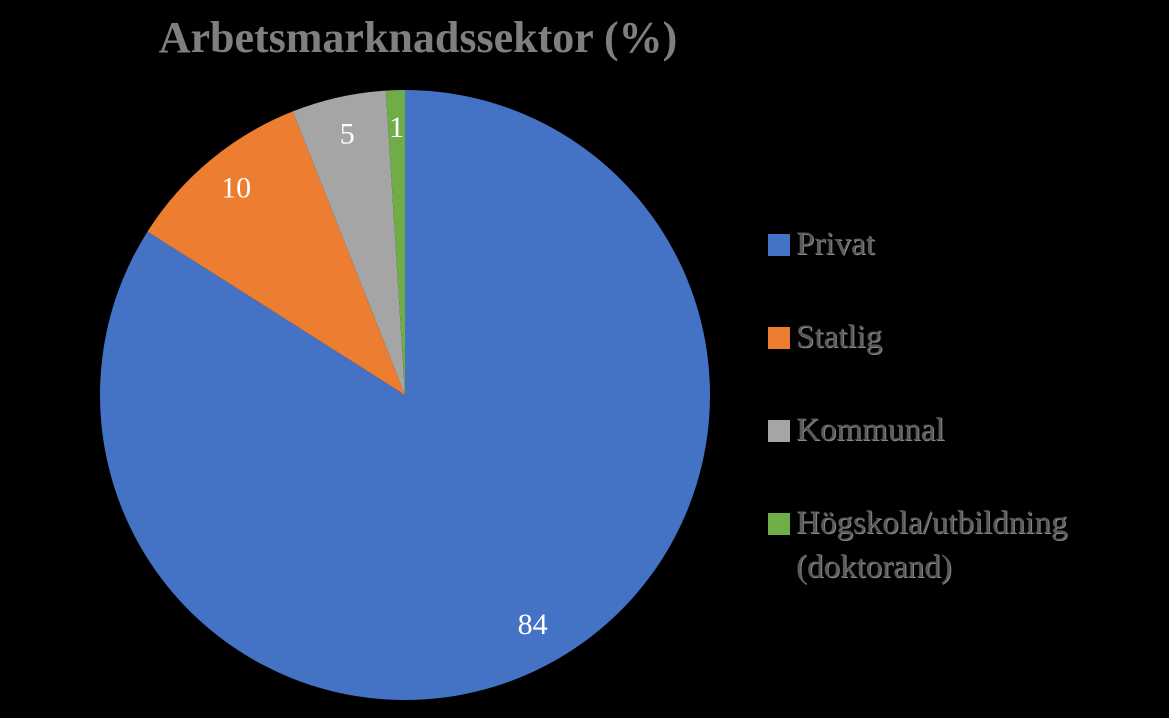 The width and height of the screenshot is (1169, 718). I want to click on data-label: 1, so click(396, 127).